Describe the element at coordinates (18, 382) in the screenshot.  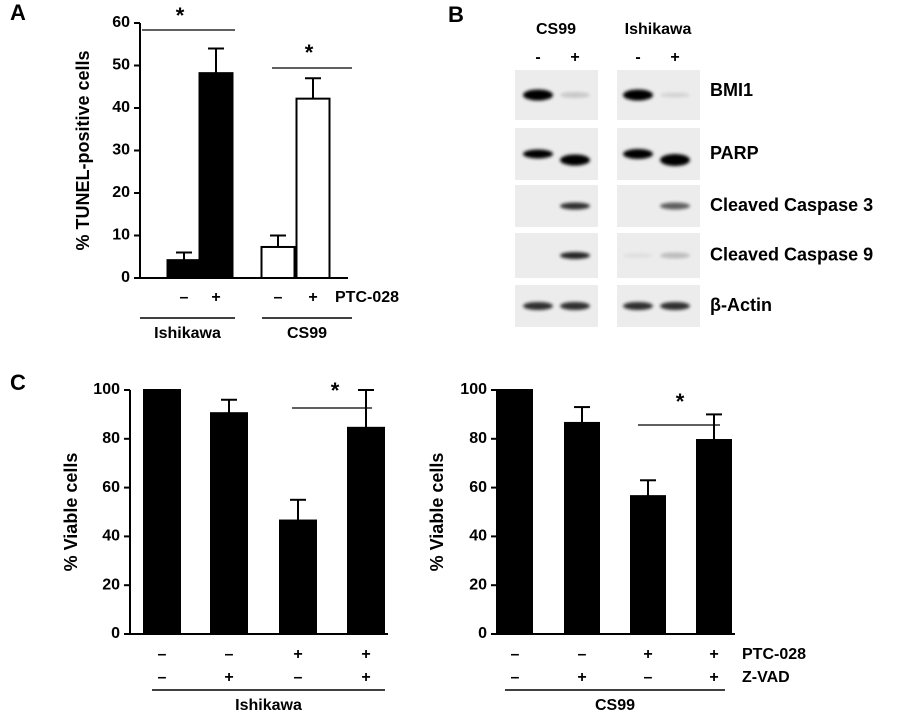
I see `panel-label: C` at that location.